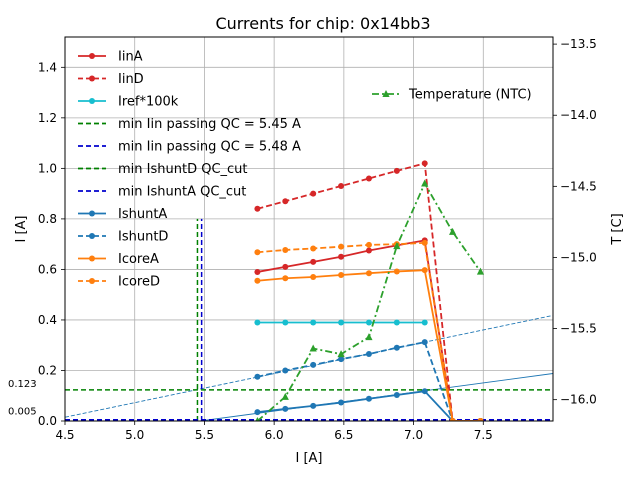 This screenshot has width=640, height=484. Describe the element at coordinates (209, 124) in the screenshot. I see `legend-label: min Iin passing QC = 5.45 A` at that location.